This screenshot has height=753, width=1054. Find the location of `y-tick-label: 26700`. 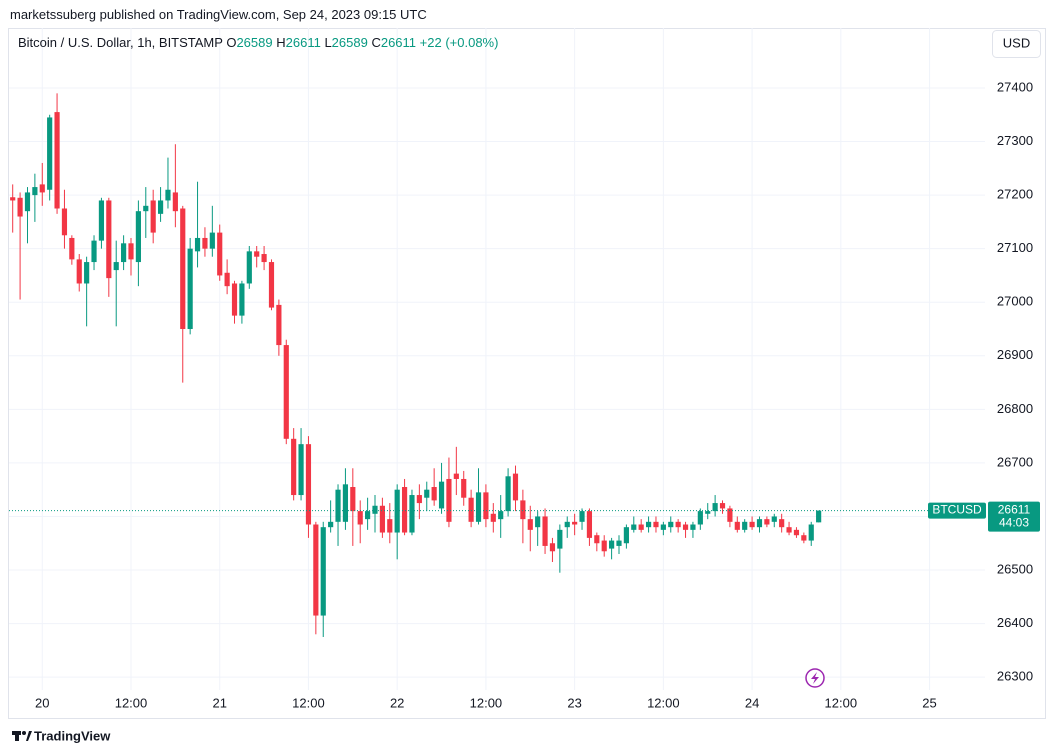

y-tick-label: 26700 is located at coordinates (1015, 461).